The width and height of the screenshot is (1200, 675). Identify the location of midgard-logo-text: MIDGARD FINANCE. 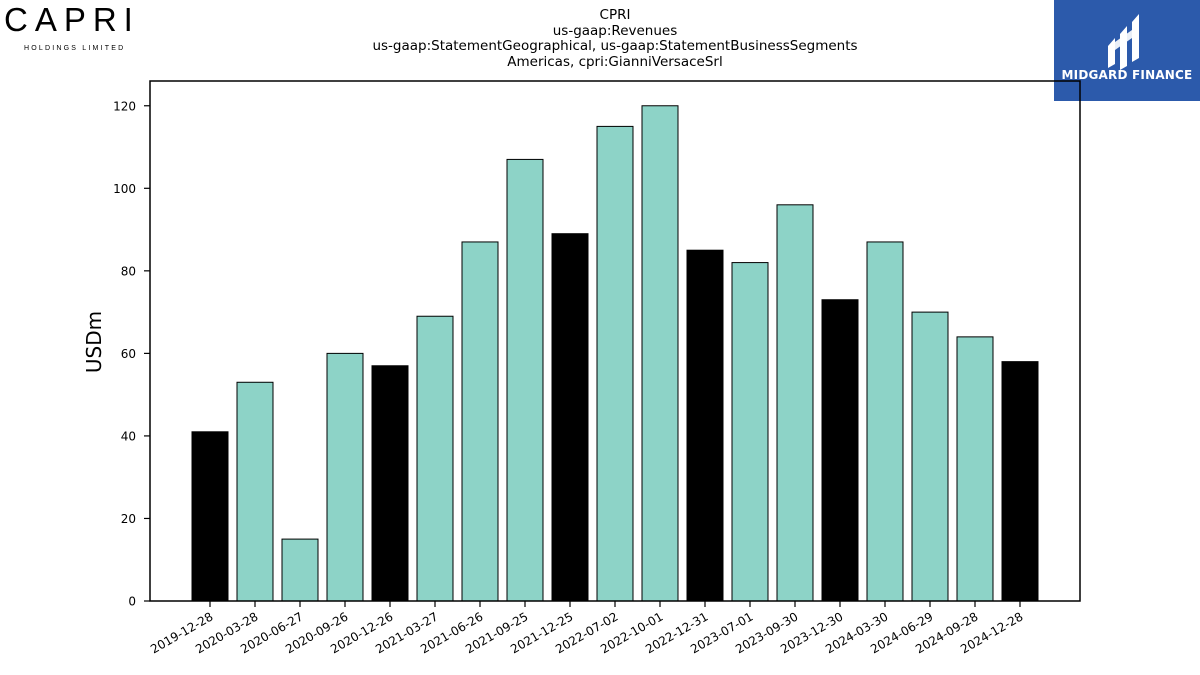
(1127, 75).